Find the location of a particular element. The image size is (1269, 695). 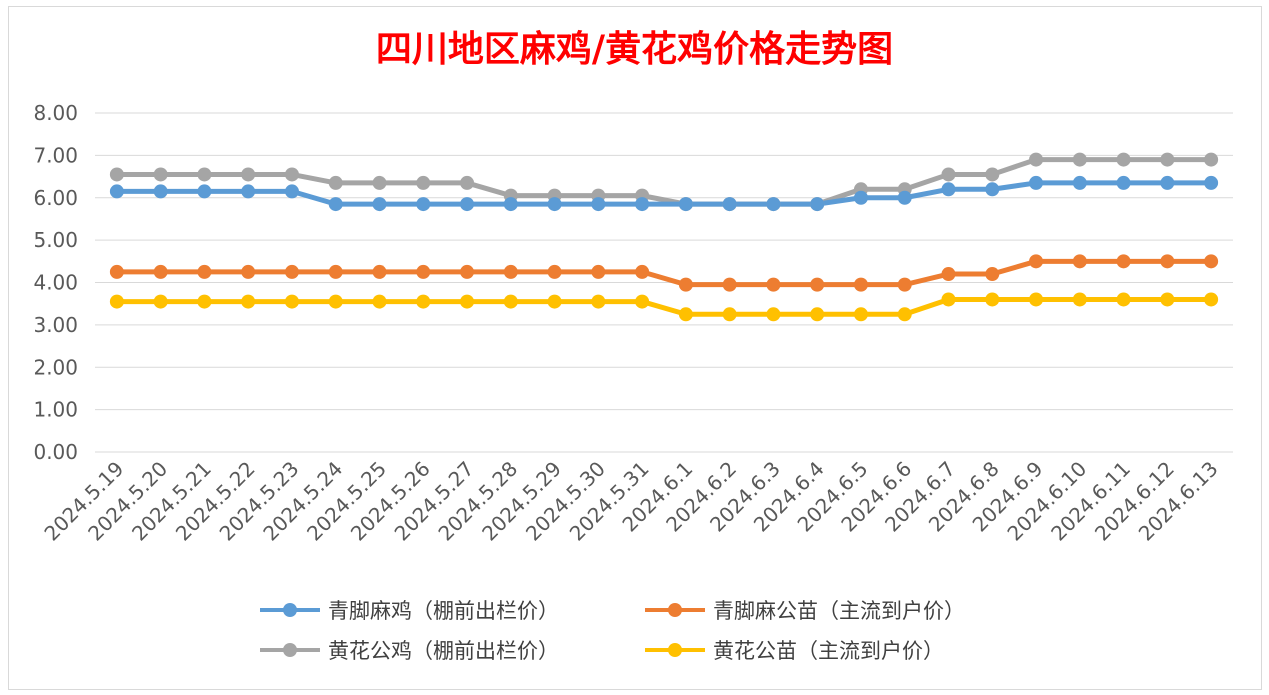

y-tick-label-6: 6.00 is located at coordinates (55, 198).